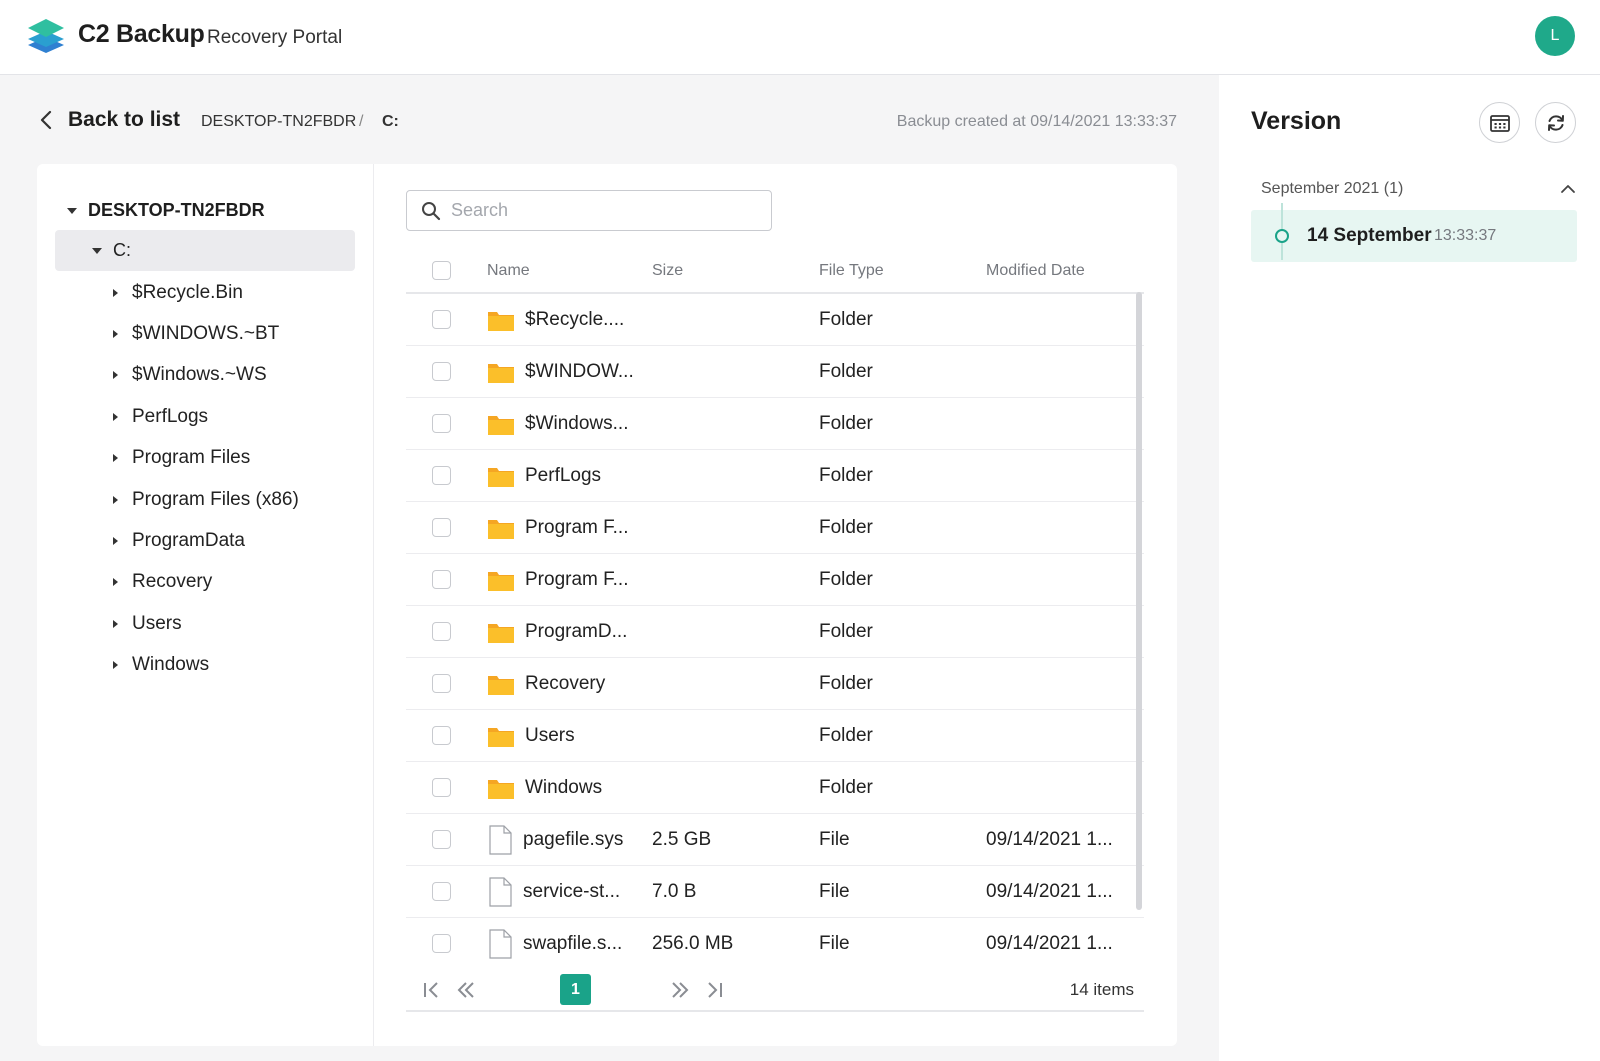 The height and width of the screenshot is (1061, 1600). I want to click on chevron-up-icon, so click(1568, 189).